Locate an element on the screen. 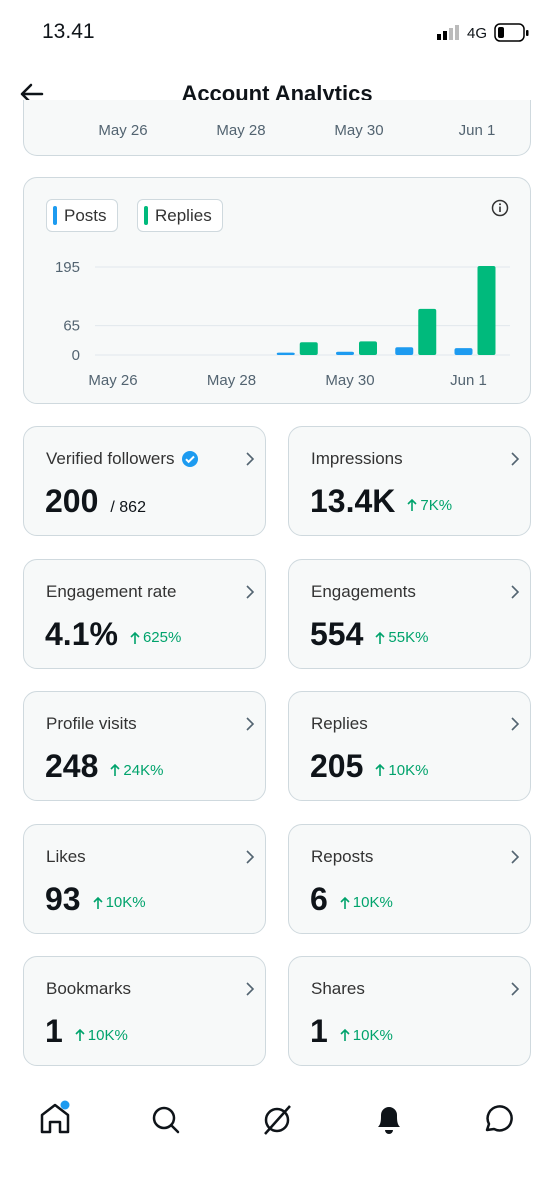  legend-item: Posts is located at coordinates (82, 215).